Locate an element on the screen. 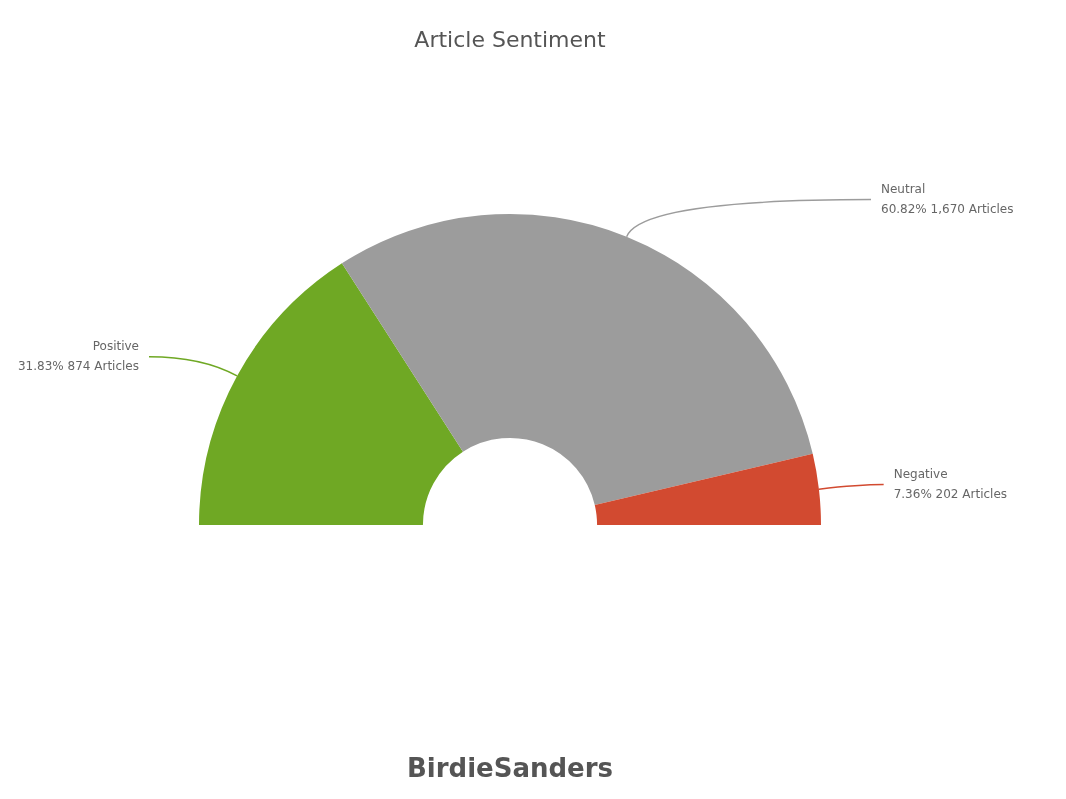 Image resolution: width=1066 pixels, height=799 pixels. chart-title: Article Sentiment is located at coordinates (510, 39).